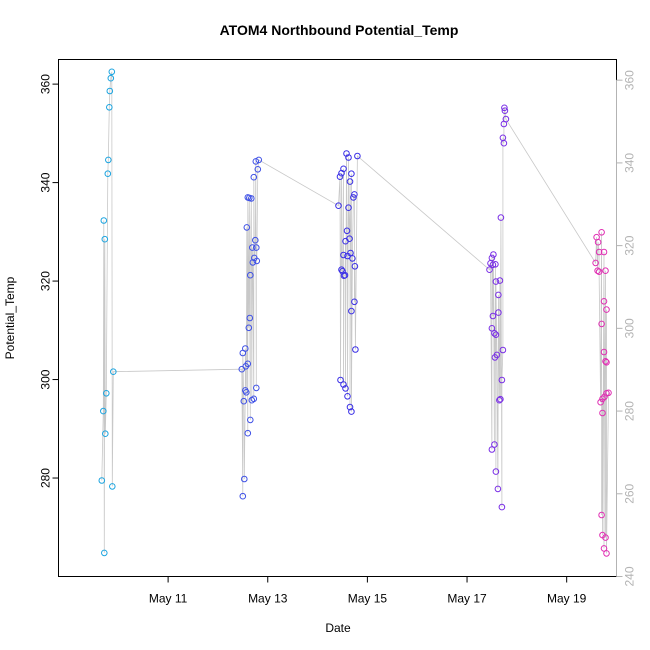 This screenshot has width=650, height=650. I want to click on y-axis-left: 280 300 320 340 360, so click(49, 281).